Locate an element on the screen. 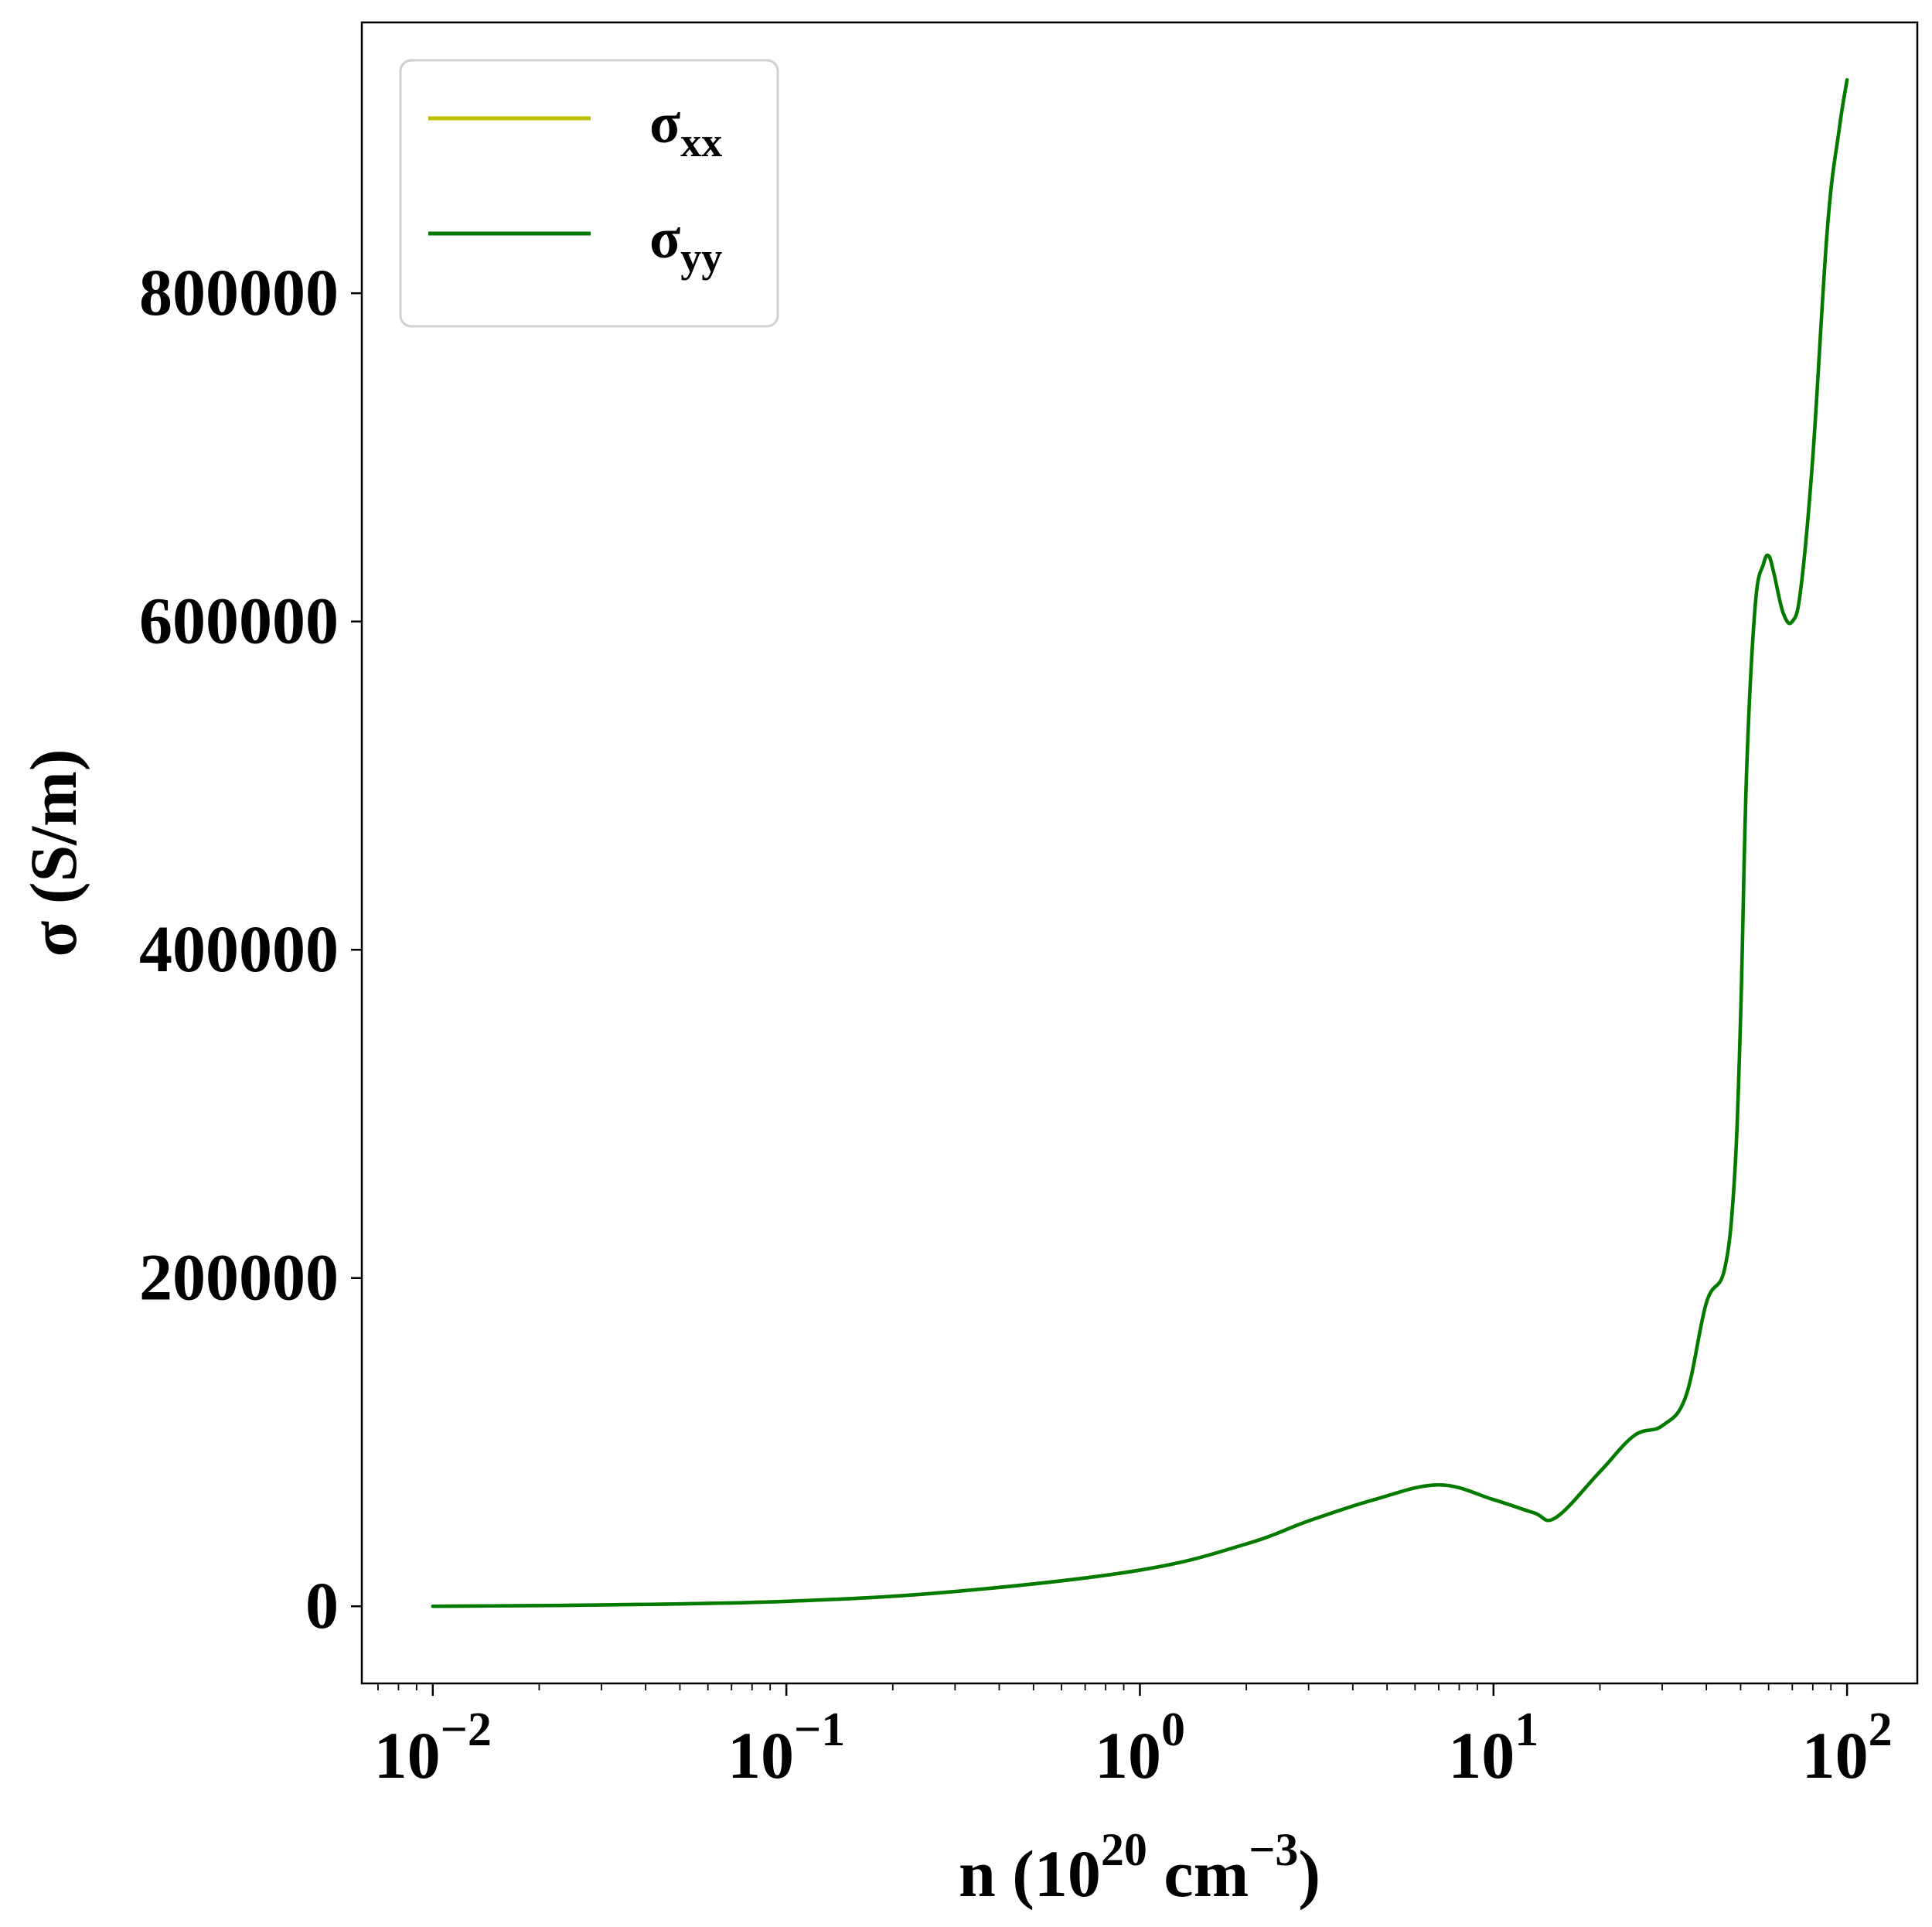  legend-box is located at coordinates (589, 193).